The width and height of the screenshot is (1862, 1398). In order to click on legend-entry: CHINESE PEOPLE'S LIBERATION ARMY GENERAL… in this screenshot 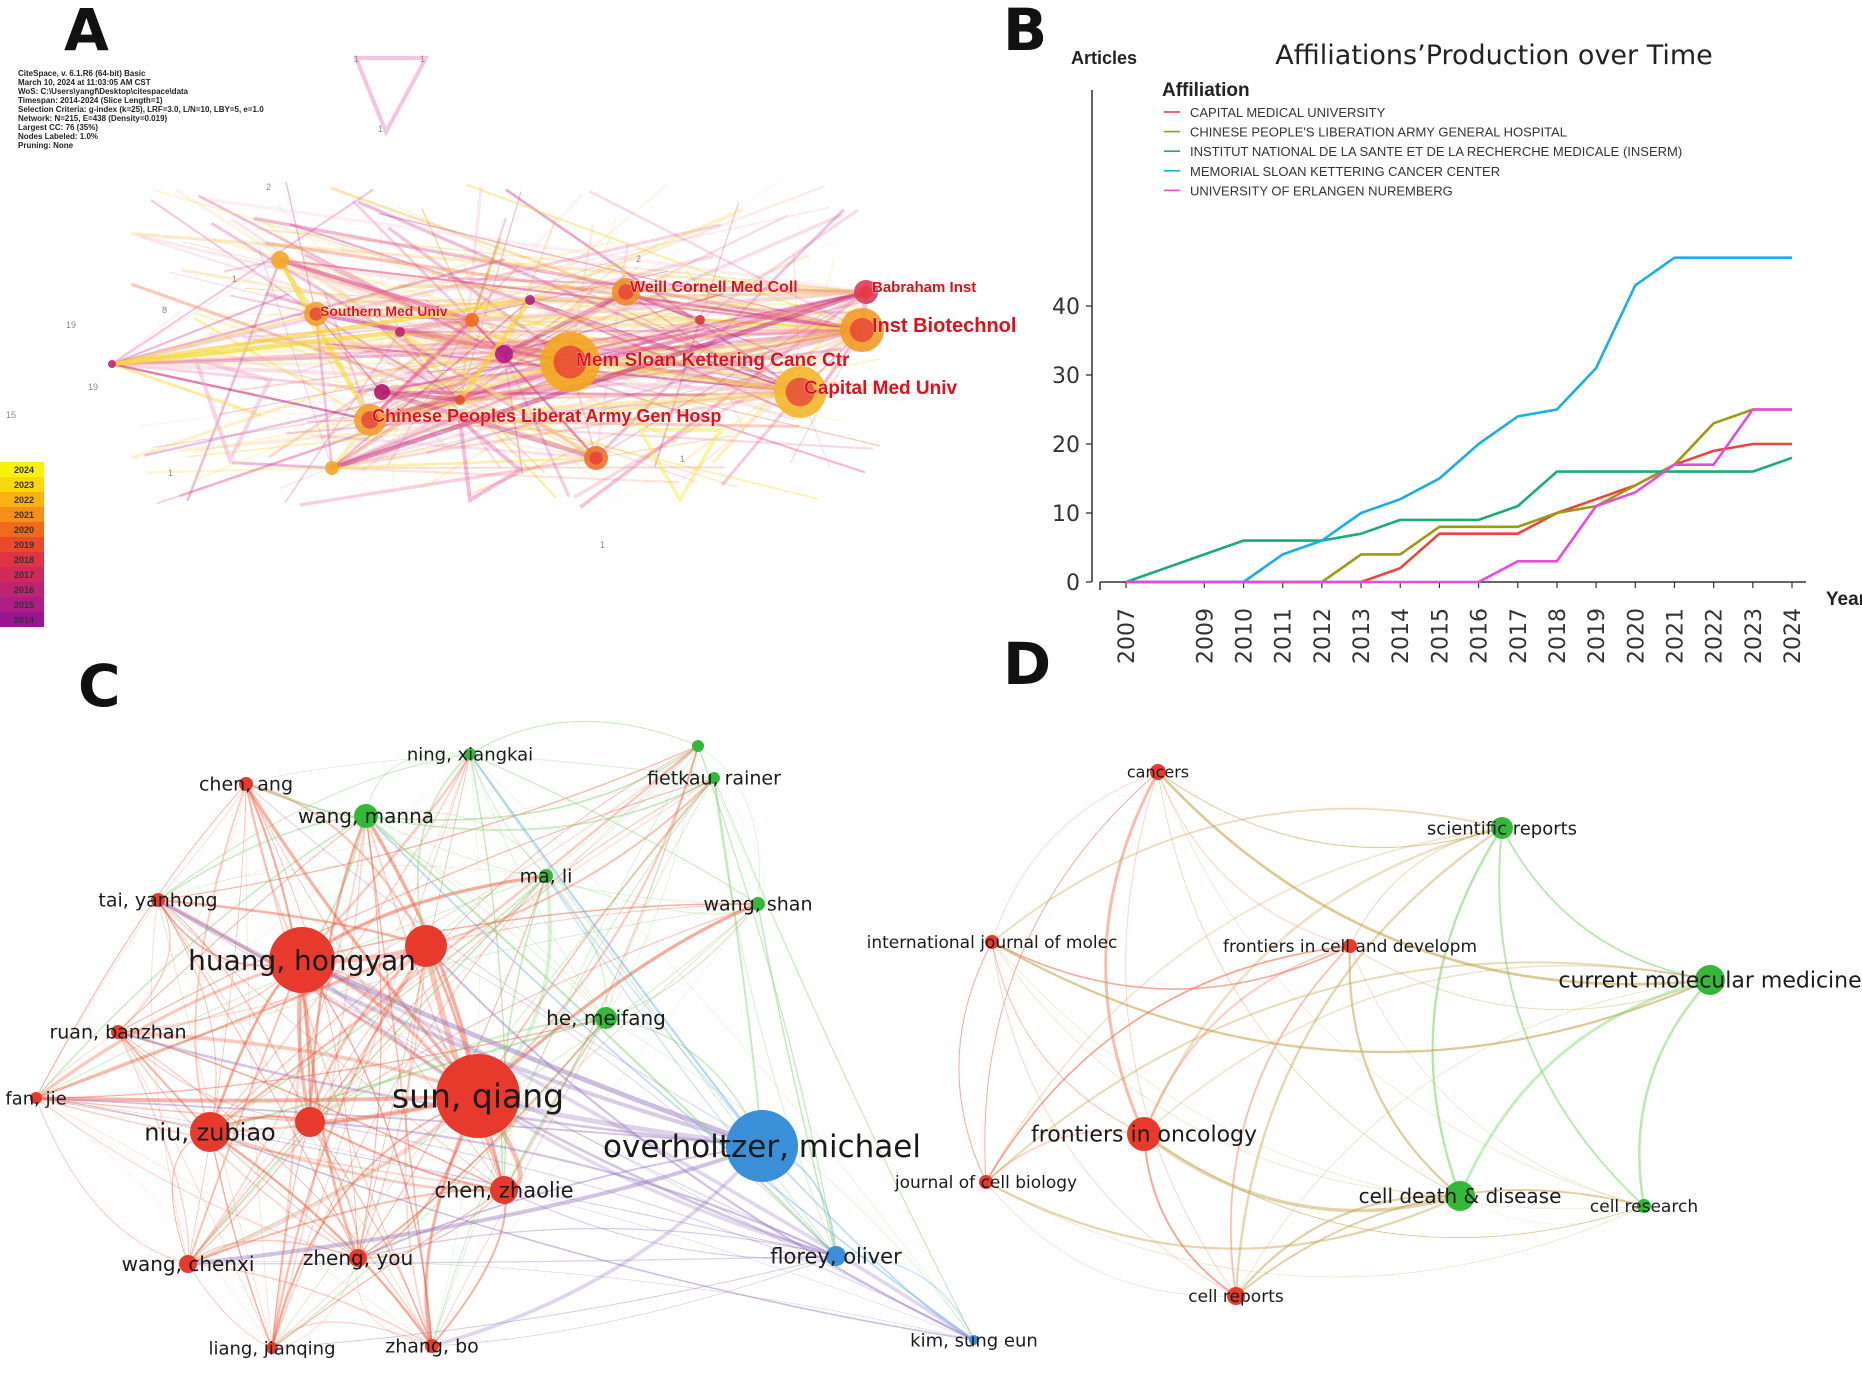, I will do `click(1378, 132)`.